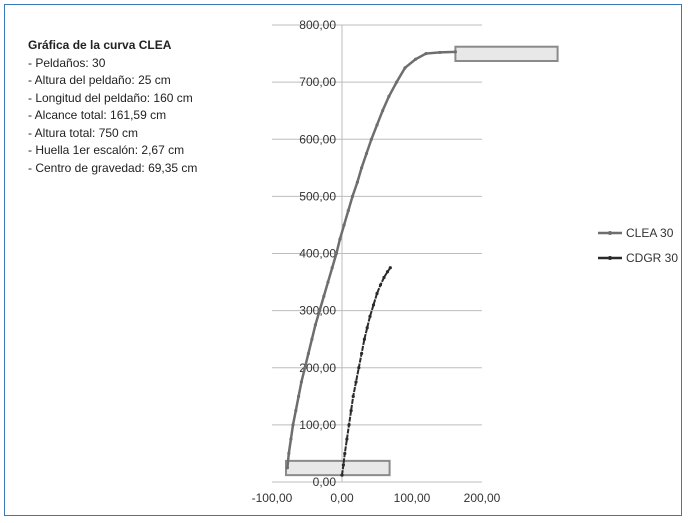 Image resolution: width=688 pixels, height=523 pixels. Describe the element at coordinates (317, 196) in the screenshot. I see `y-tick-label-5: 500,00` at that location.